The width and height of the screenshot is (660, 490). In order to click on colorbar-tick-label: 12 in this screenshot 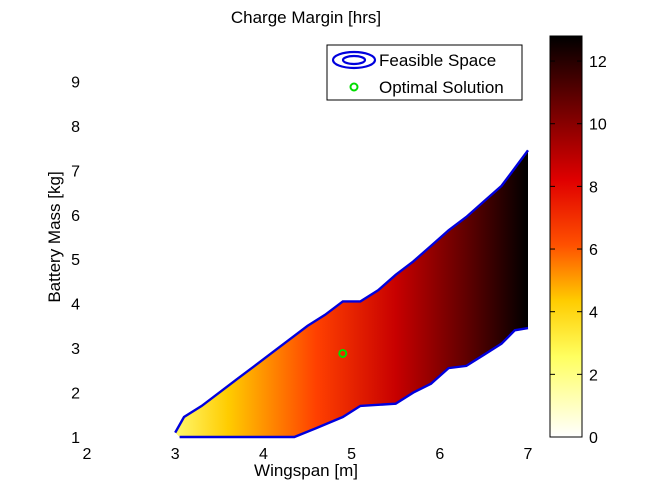, I will do `click(598, 62)`.